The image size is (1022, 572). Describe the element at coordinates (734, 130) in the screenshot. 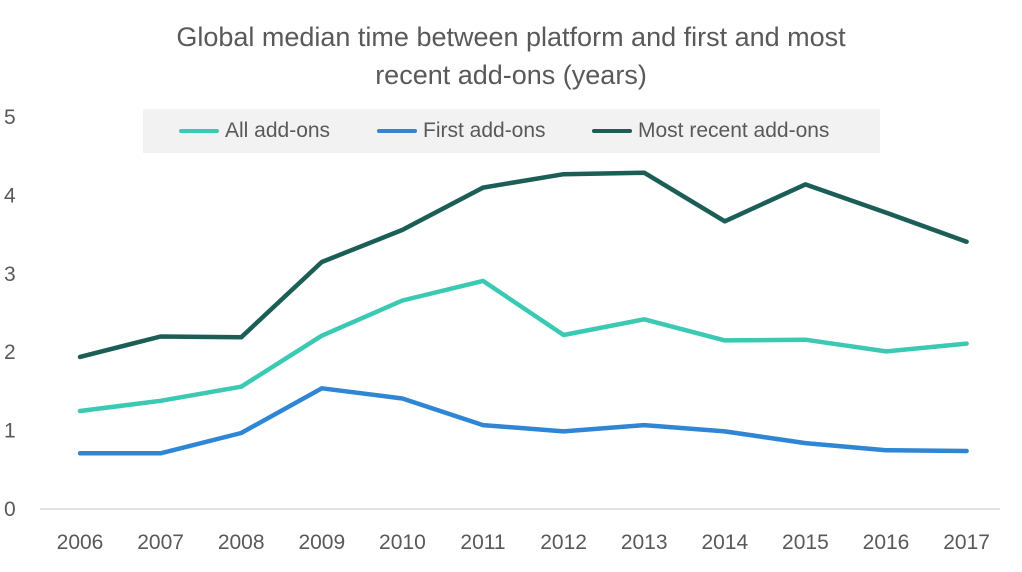

I see `legend-label-most-recent-add-ons: Most recent add-ons` at that location.